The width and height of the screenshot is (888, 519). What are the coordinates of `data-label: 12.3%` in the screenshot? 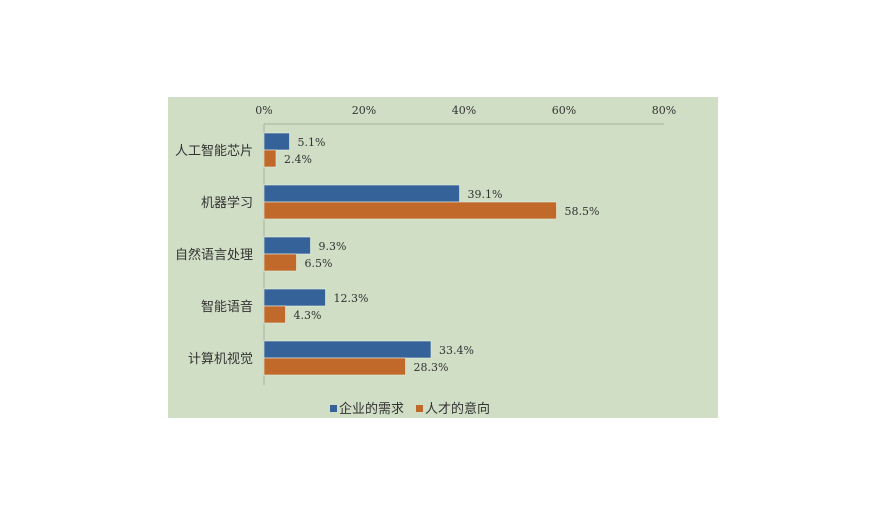 It's located at (351, 298).